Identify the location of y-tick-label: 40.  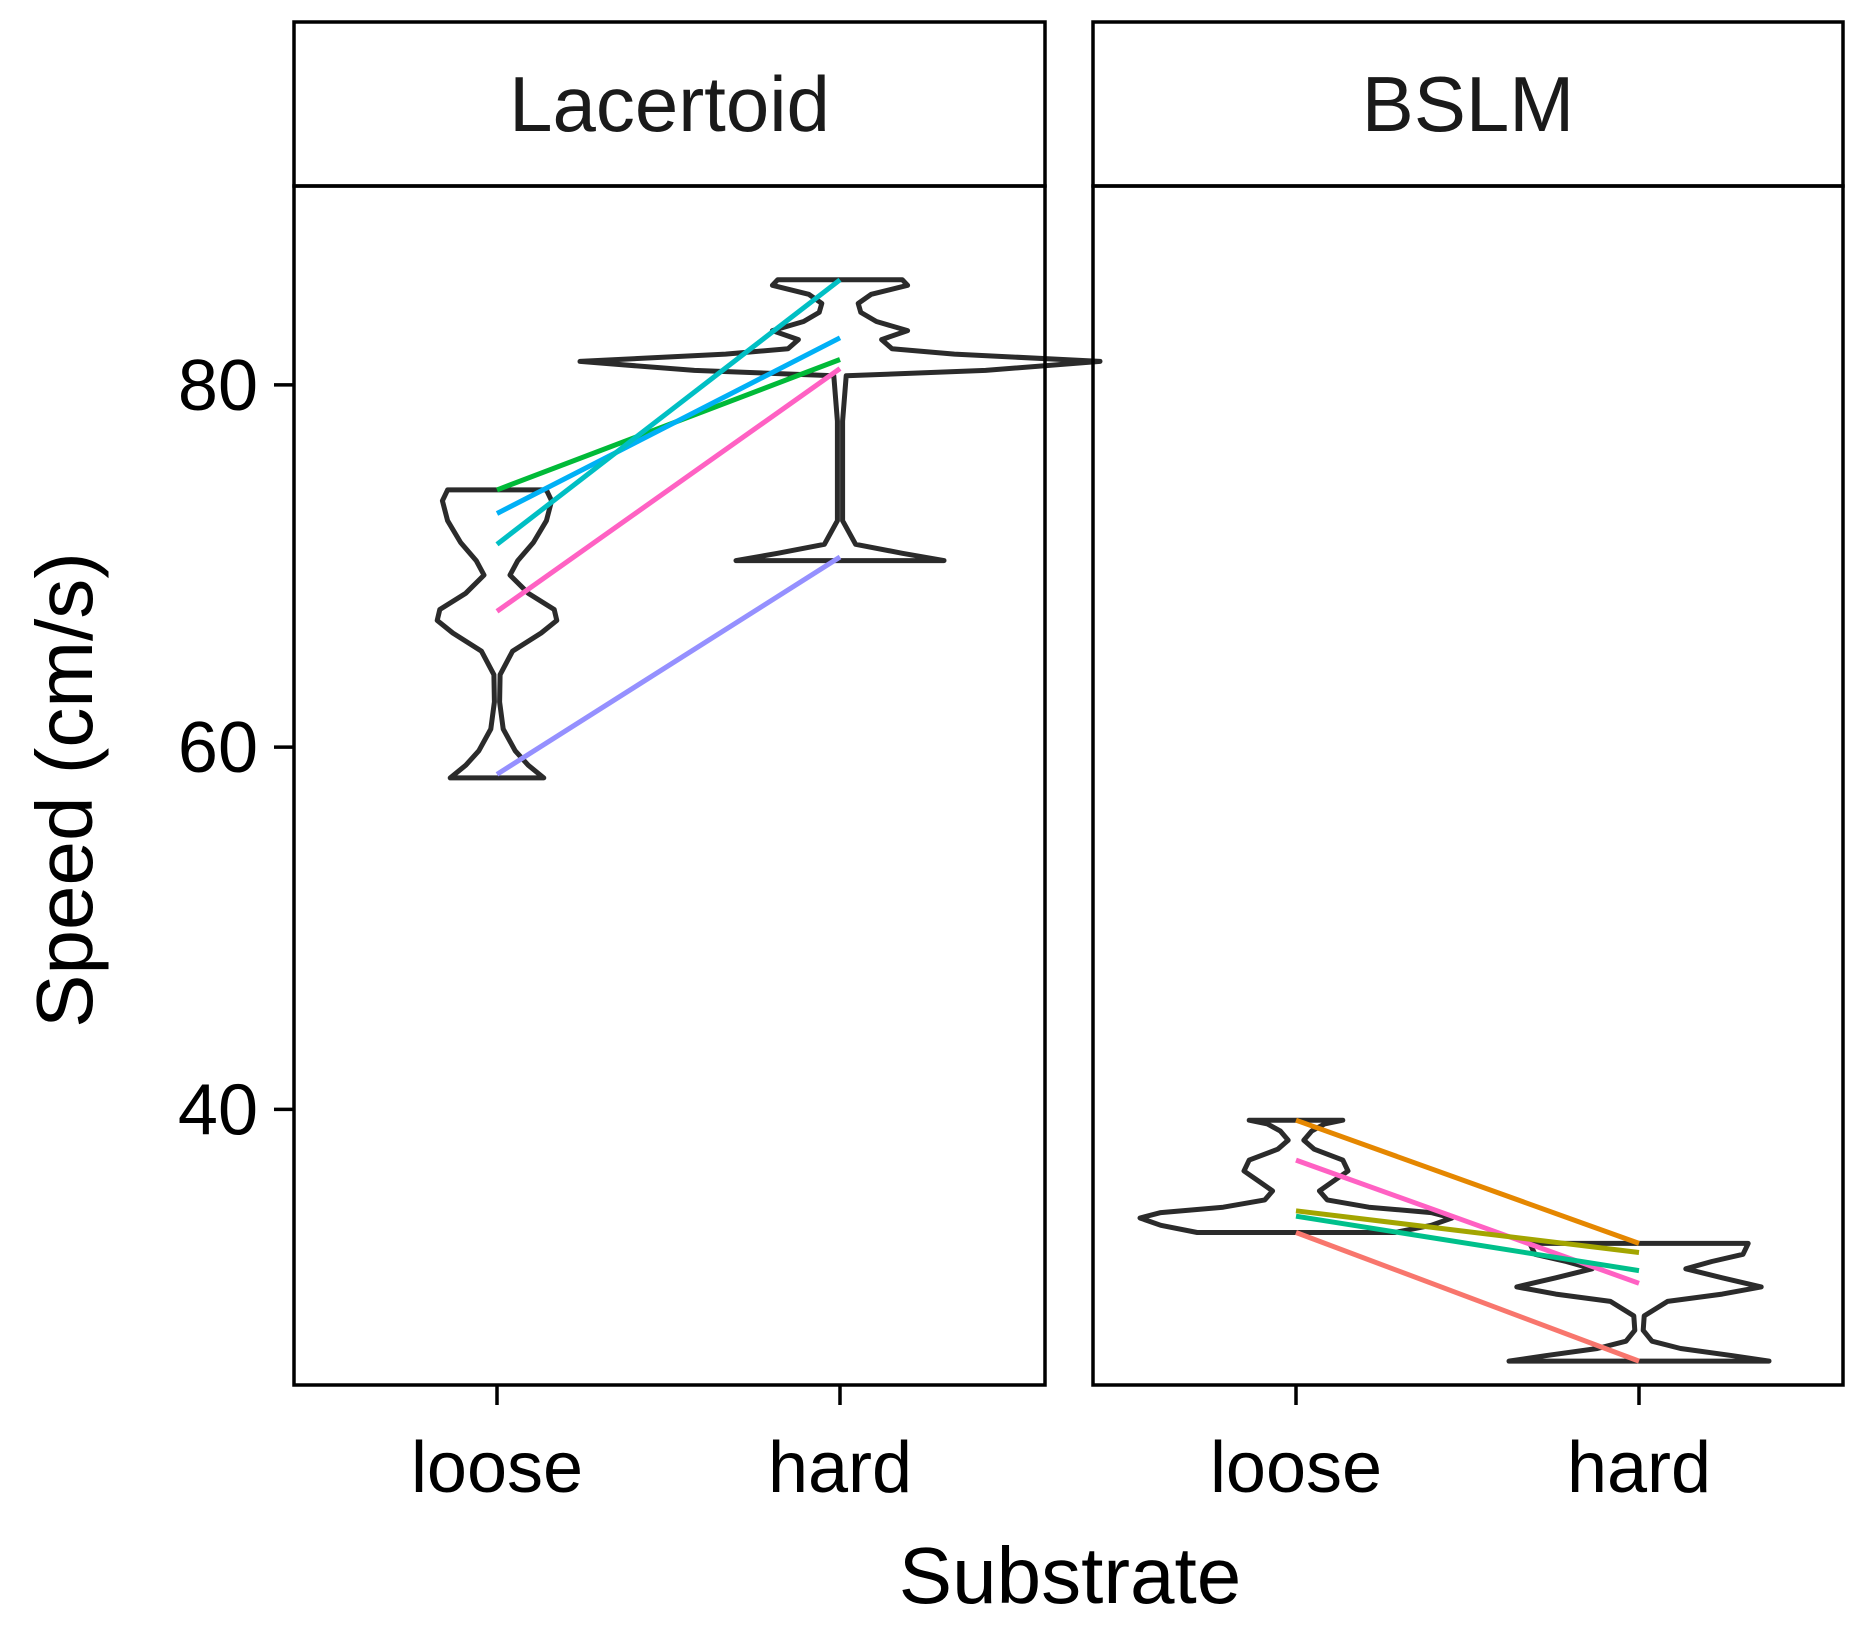
(218, 1110).